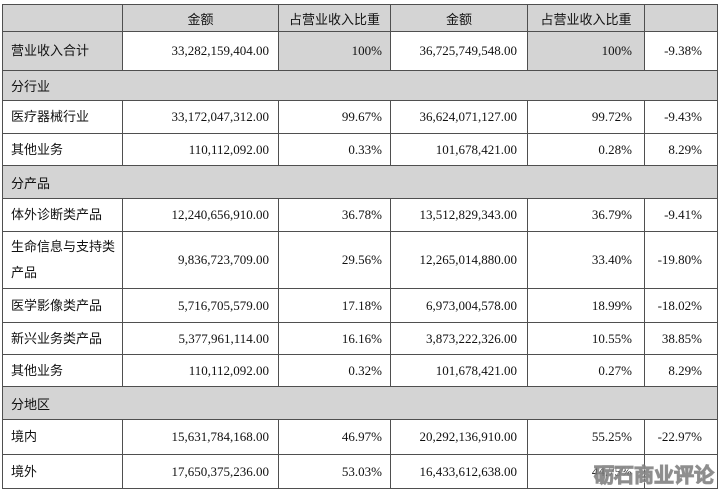  I want to click on value-cell: -9.41%, so click(681, 215).